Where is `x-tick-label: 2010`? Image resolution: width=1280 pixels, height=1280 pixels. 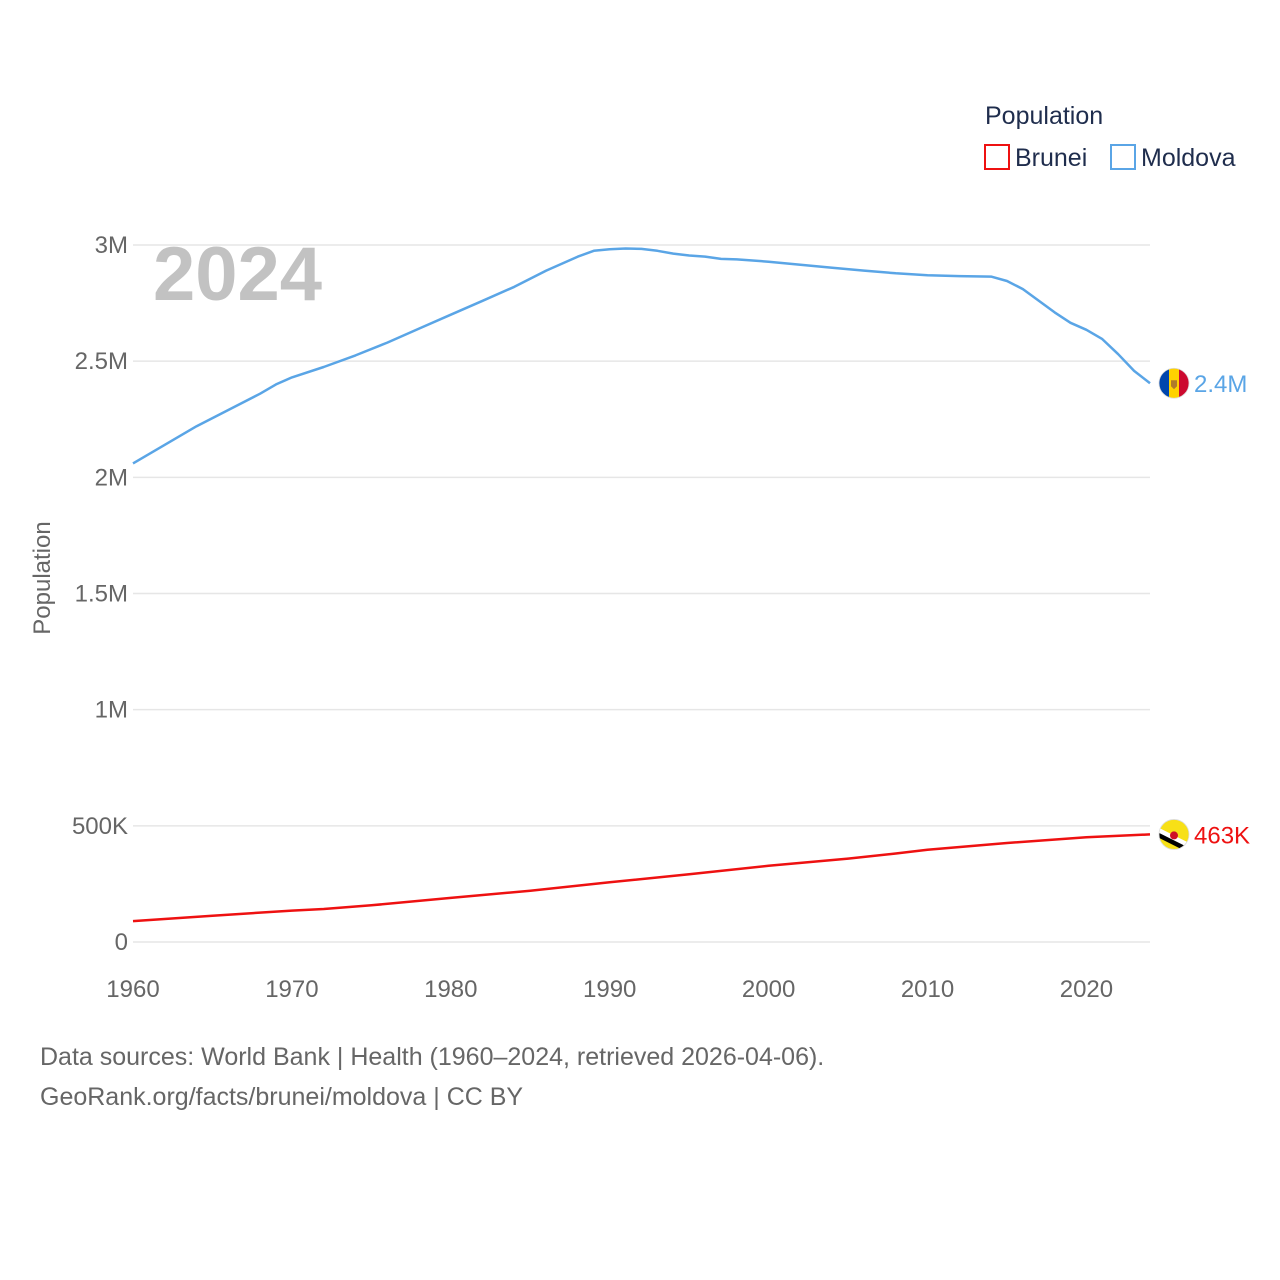
x-tick-label: 2010 is located at coordinates (927, 989).